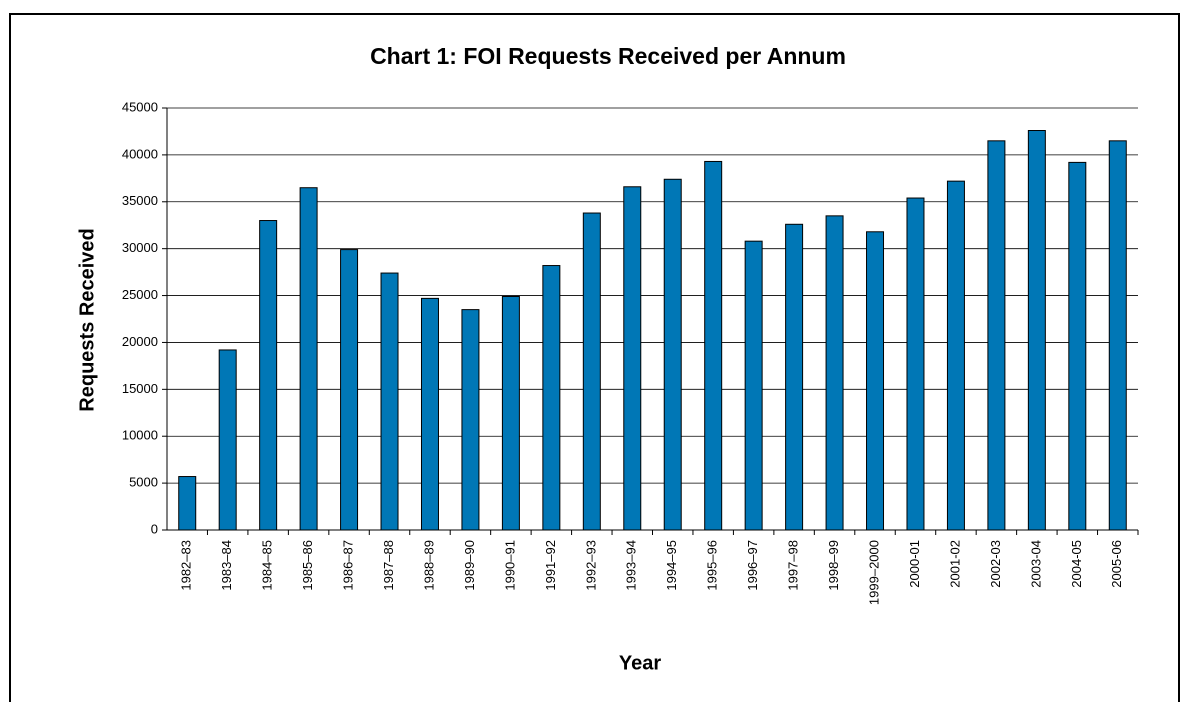 Image resolution: width=1189 pixels, height=702 pixels. Describe the element at coordinates (87, 319) in the screenshot. I see `y-axis-label: Requests Received` at that location.